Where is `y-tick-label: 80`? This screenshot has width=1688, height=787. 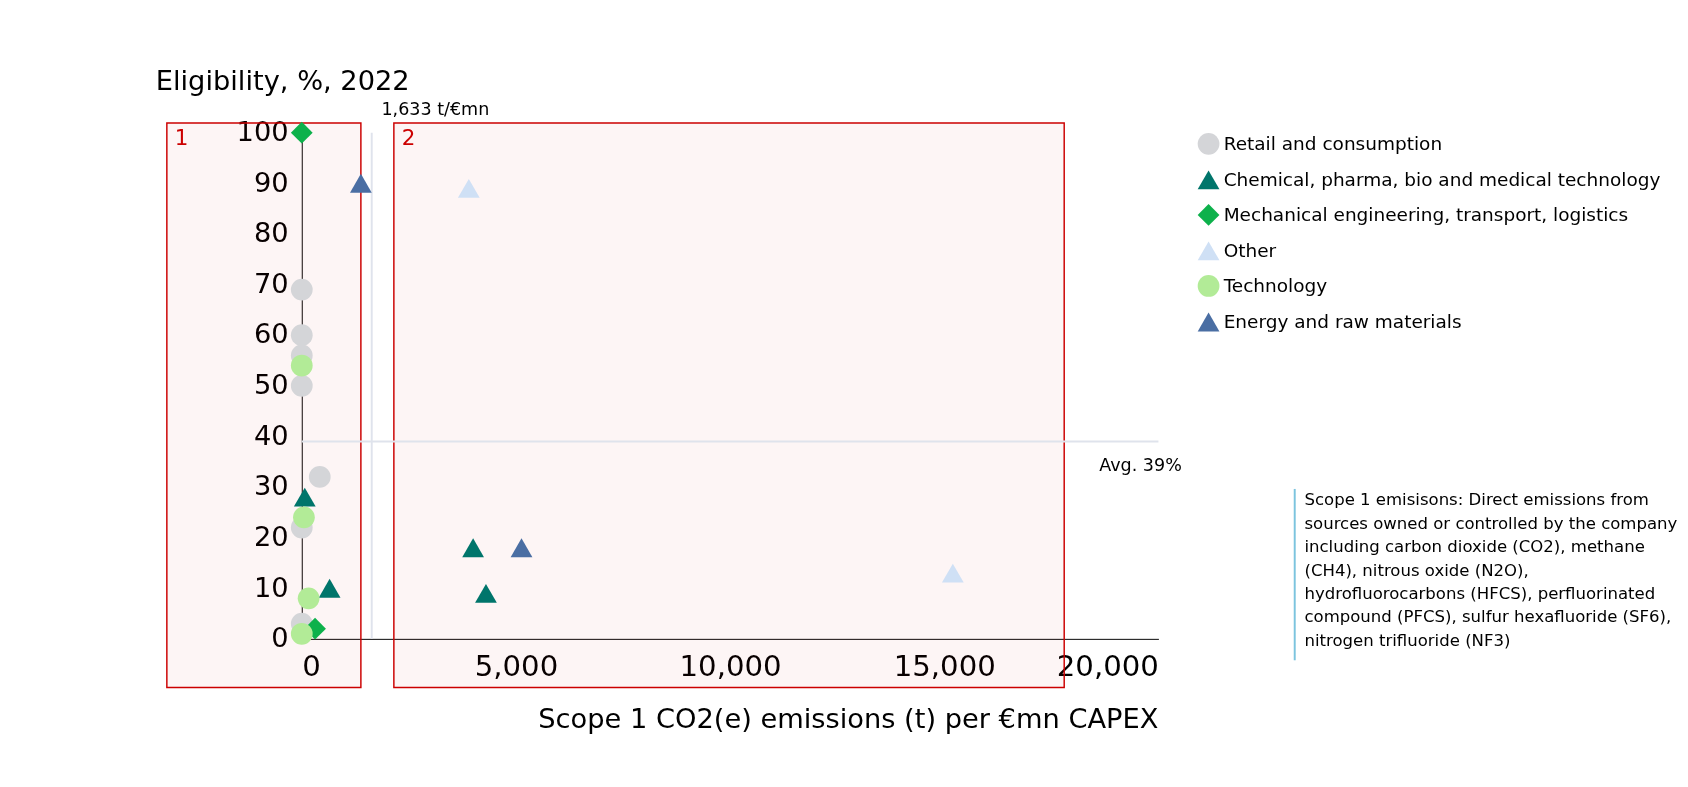
y-tick-label: 80 is located at coordinates (271, 233).